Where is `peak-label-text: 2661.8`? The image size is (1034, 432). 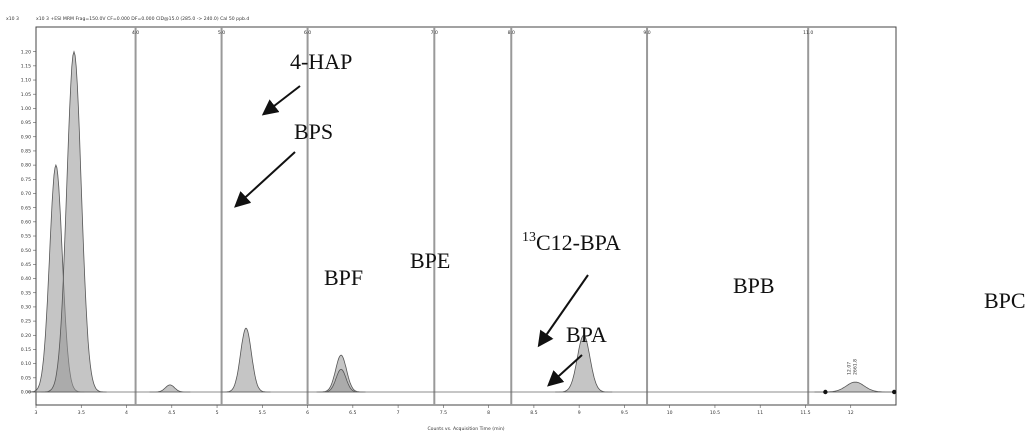
peak-label-text: 2661.8 is located at coordinates (856, 367).